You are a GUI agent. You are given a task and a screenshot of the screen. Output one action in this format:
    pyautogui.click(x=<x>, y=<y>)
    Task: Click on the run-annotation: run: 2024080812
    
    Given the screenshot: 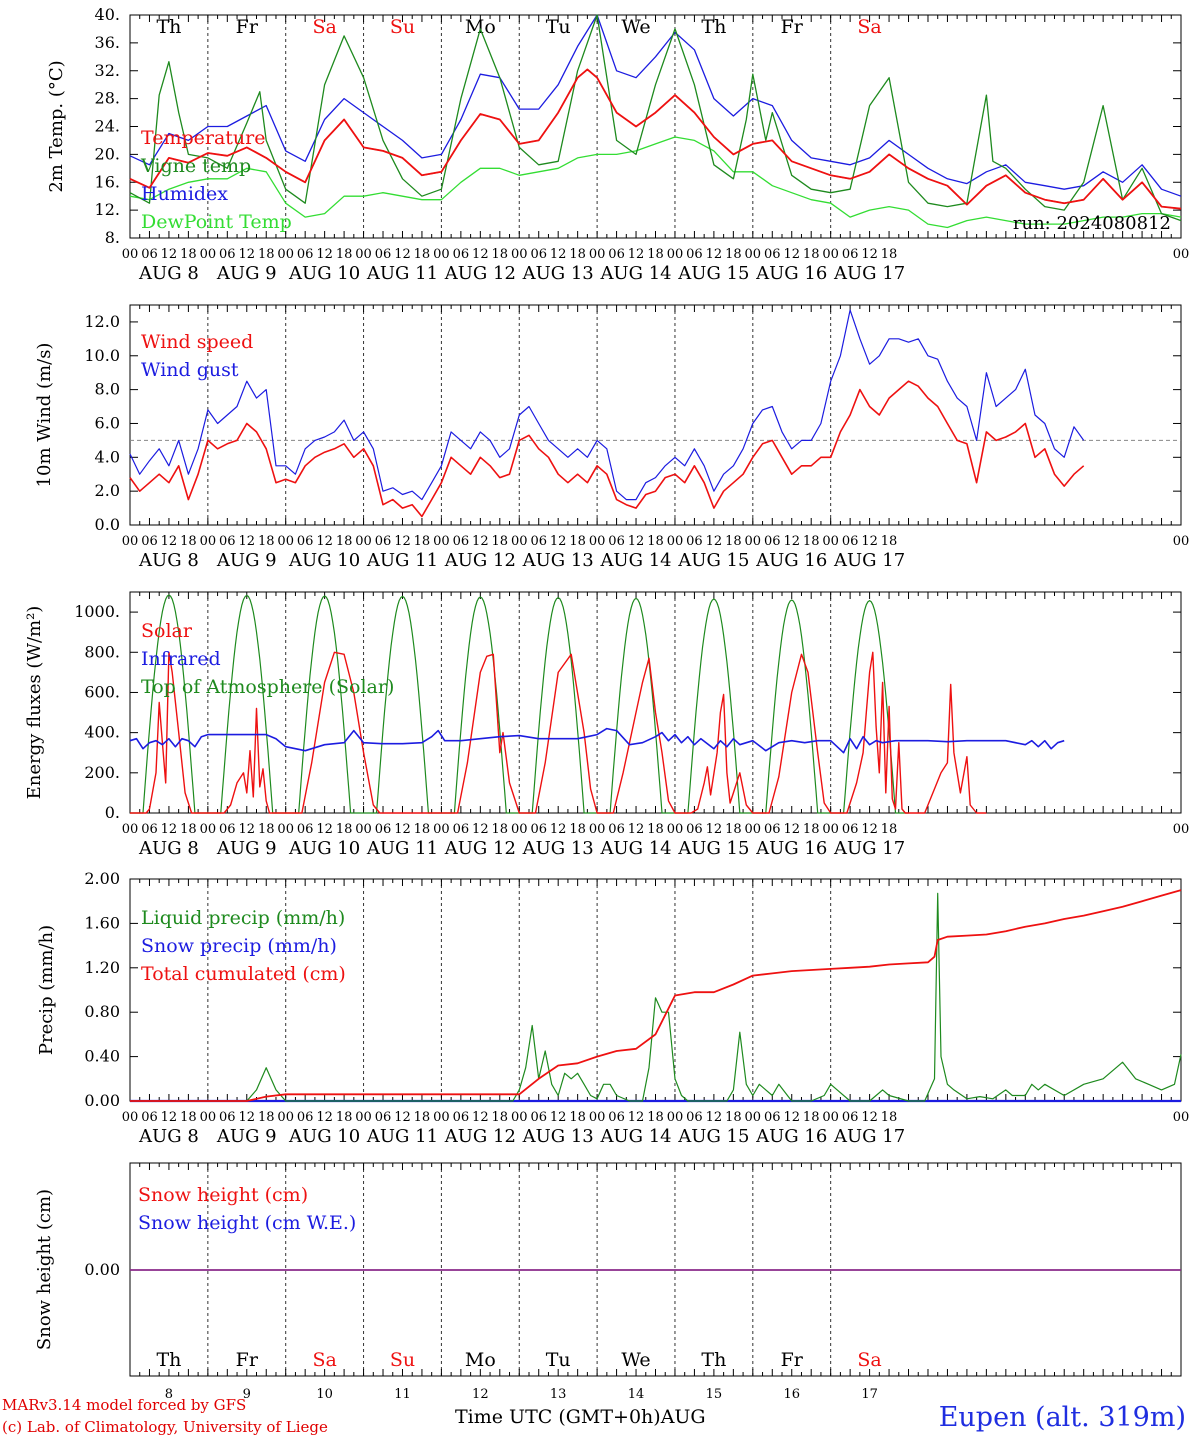 What is the action you would take?
    pyautogui.click(x=1092, y=223)
    